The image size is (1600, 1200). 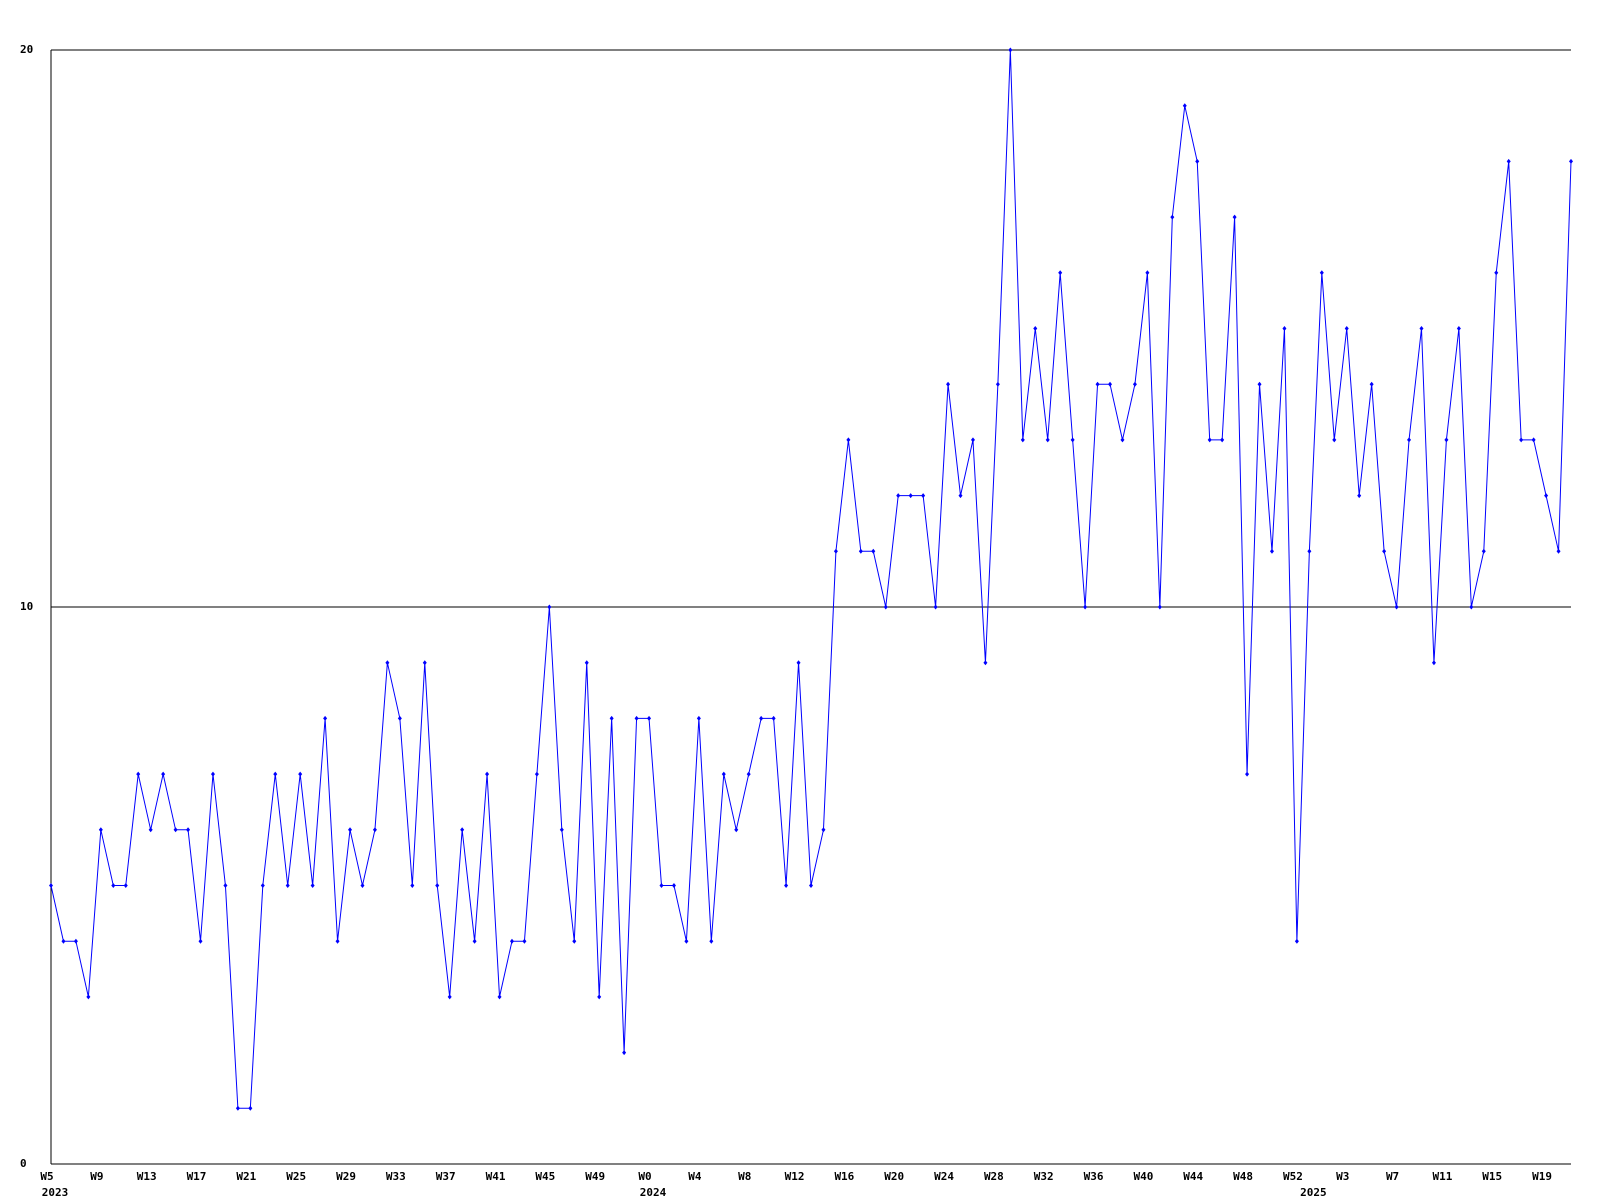 What do you see at coordinates (1442, 1176) in the screenshot?
I see `x-tick-label: W11` at bounding box center [1442, 1176].